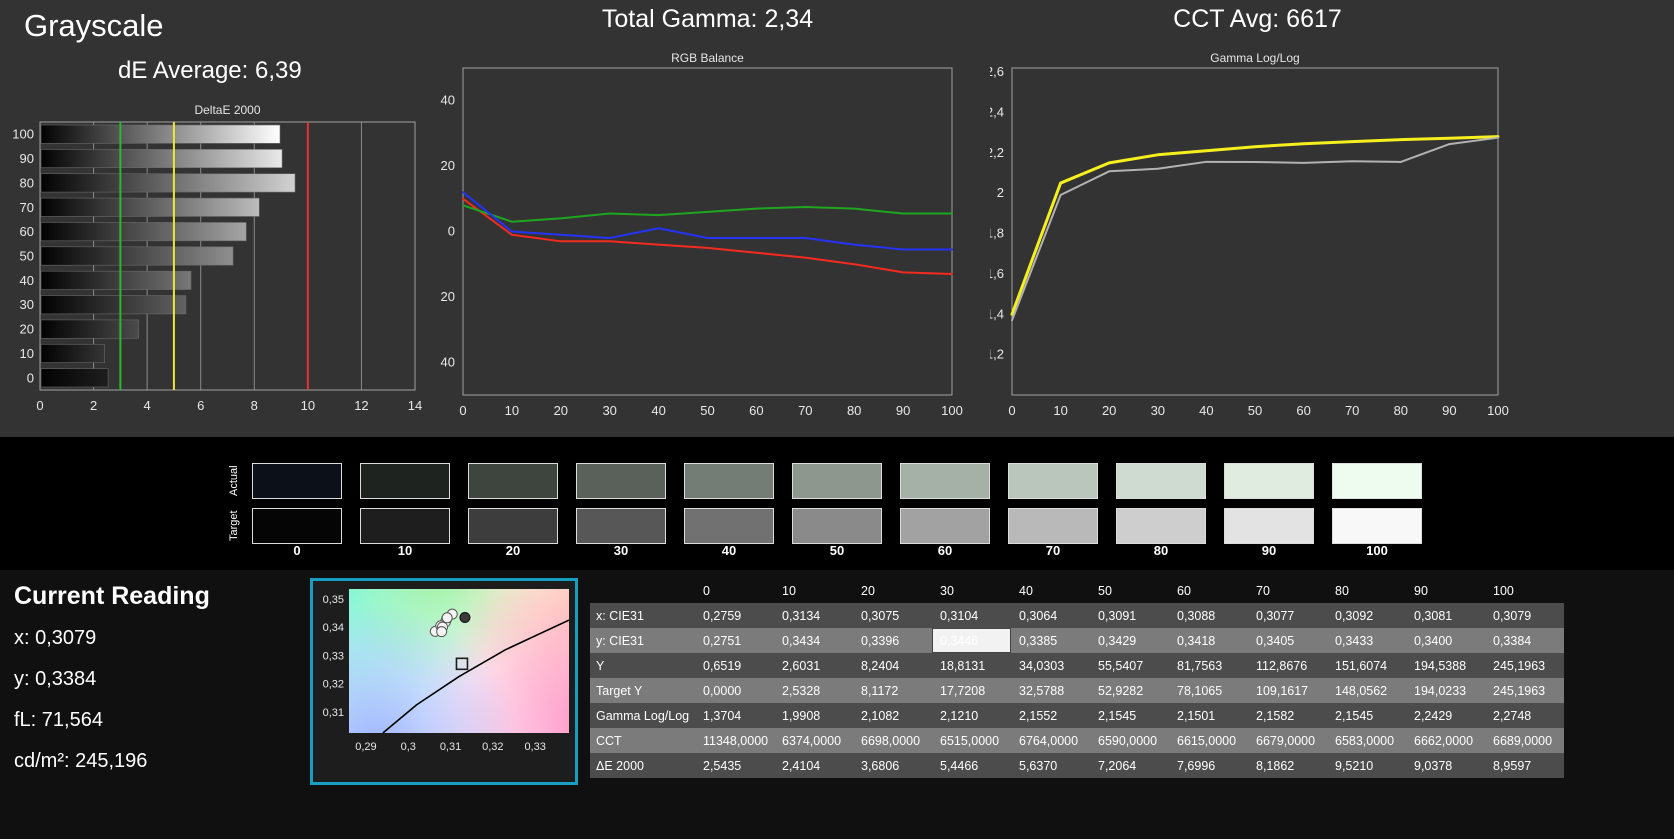 The image size is (1674, 839). Describe the element at coordinates (1042, 665) in the screenshot. I see `table-cell: 34,0303` at that location.